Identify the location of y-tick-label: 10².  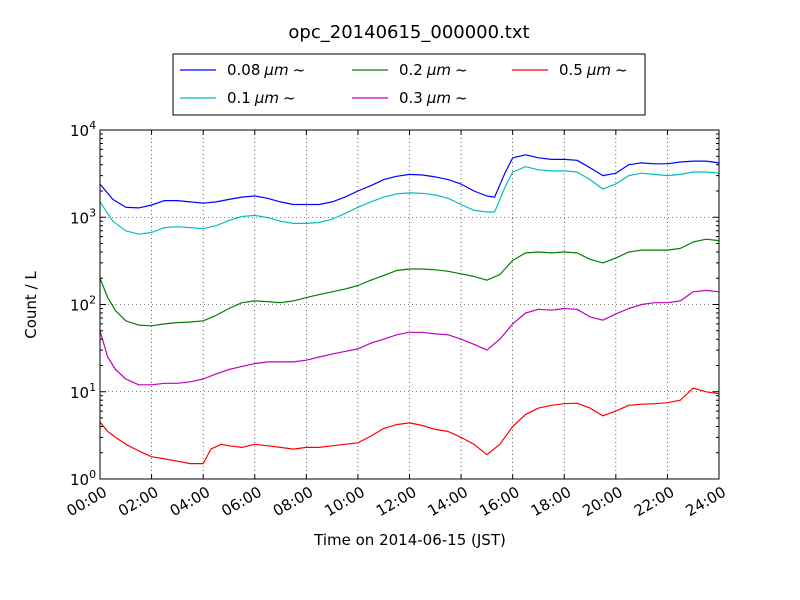
(83, 304).